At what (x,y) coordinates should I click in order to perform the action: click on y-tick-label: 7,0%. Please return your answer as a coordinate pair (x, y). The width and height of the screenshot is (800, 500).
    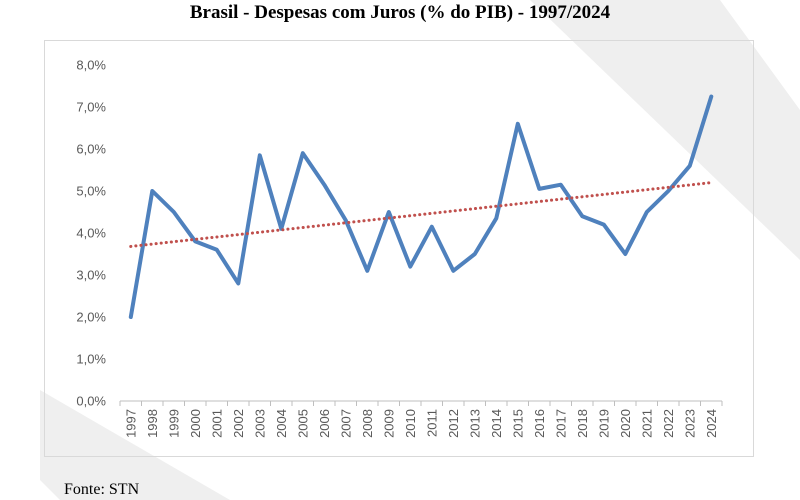
    Looking at the image, I should click on (91, 107).